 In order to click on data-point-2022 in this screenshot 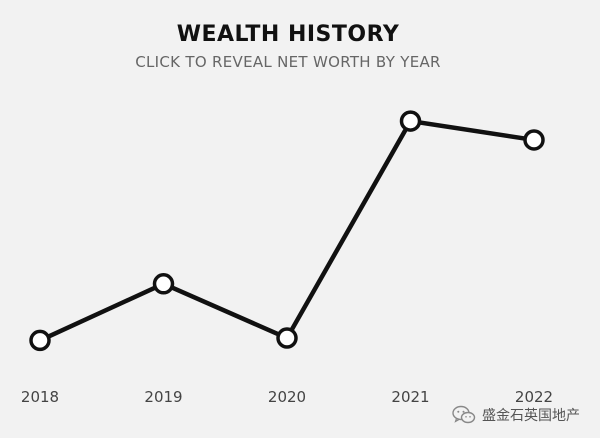, I will do `click(534, 140)`.